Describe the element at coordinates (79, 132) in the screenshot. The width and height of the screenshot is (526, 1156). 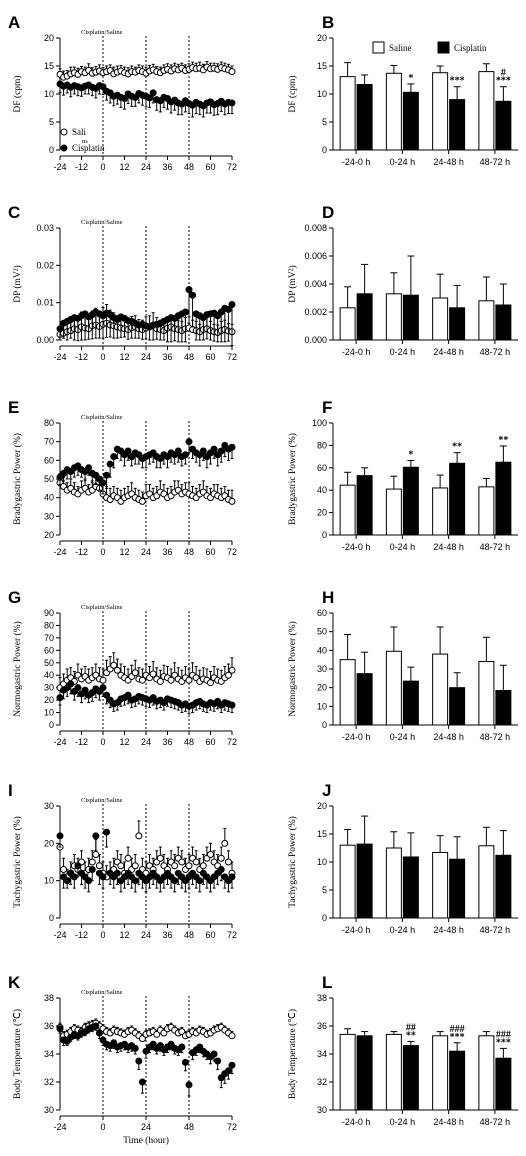
I see `legend-label-saline: Sali` at that location.